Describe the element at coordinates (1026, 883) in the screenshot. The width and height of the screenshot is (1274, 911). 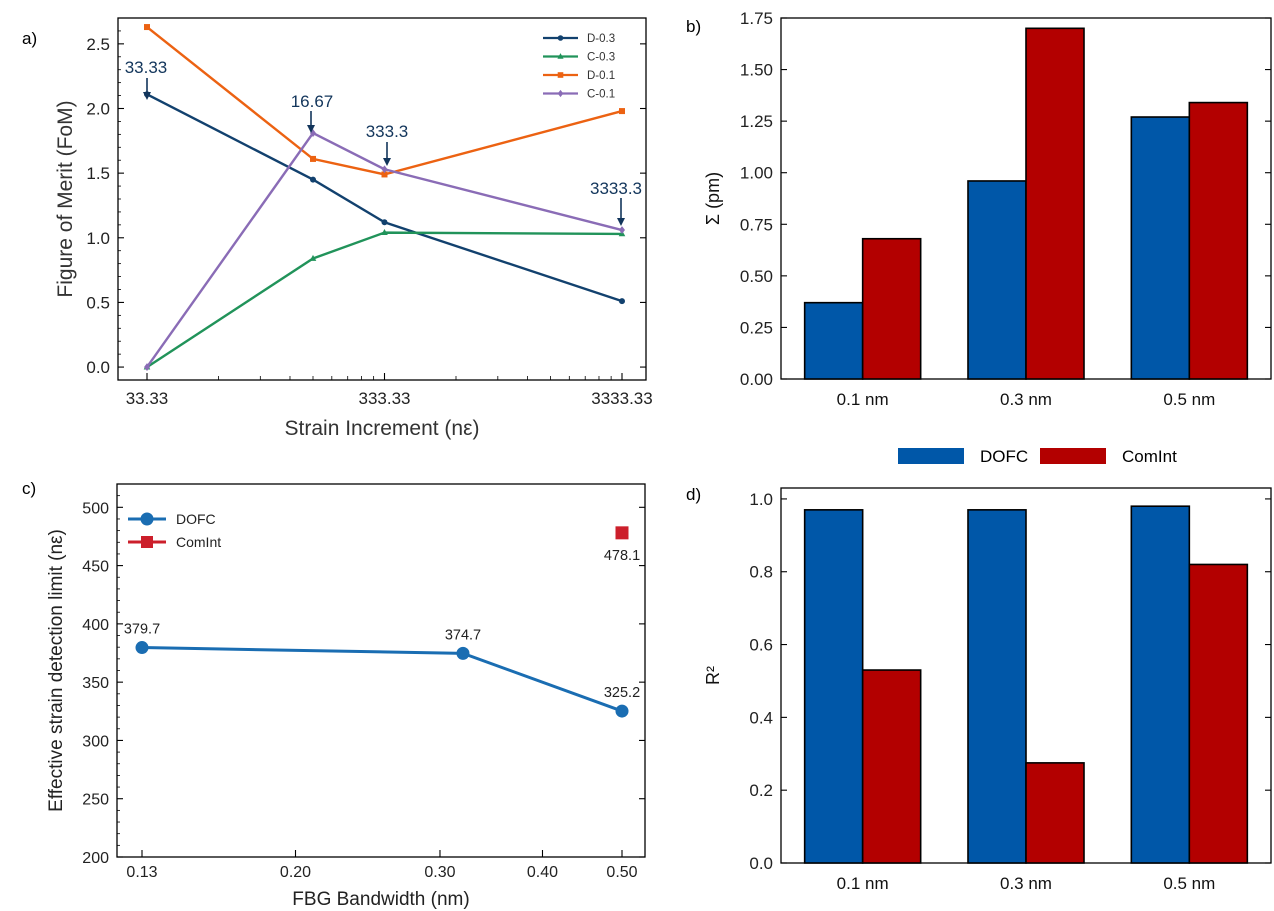
I see `chart-d-xtick-label: 0.3 nm` at that location.